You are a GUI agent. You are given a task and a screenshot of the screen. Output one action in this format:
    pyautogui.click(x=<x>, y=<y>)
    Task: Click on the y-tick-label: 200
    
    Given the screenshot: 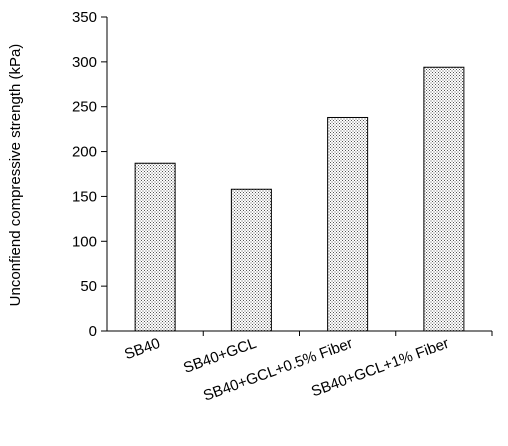 What is the action you would take?
    pyautogui.click(x=84, y=152)
    